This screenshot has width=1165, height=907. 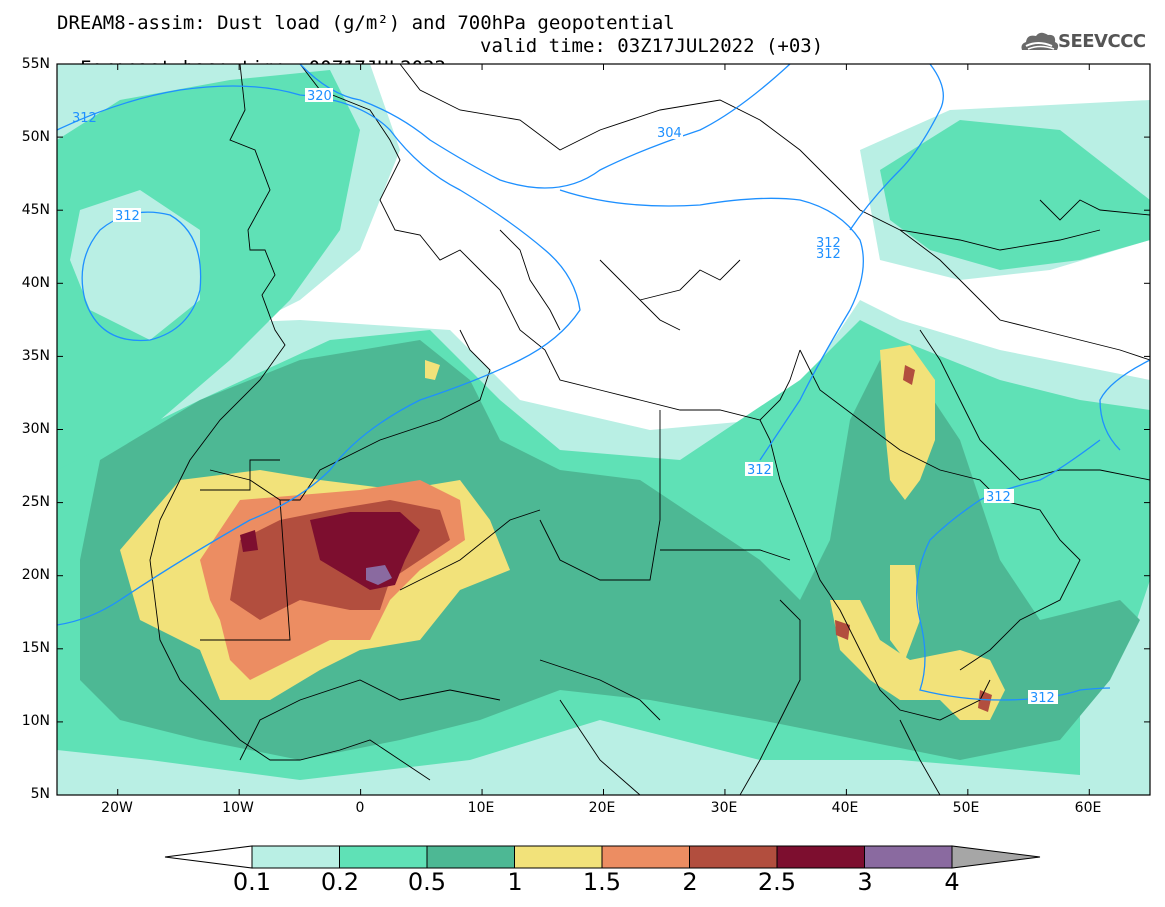 What do you see at coordinates (1102, 41) in the screenshot?
I see `logo-text: SEEVCCC` at bounding box center [1102, 41].